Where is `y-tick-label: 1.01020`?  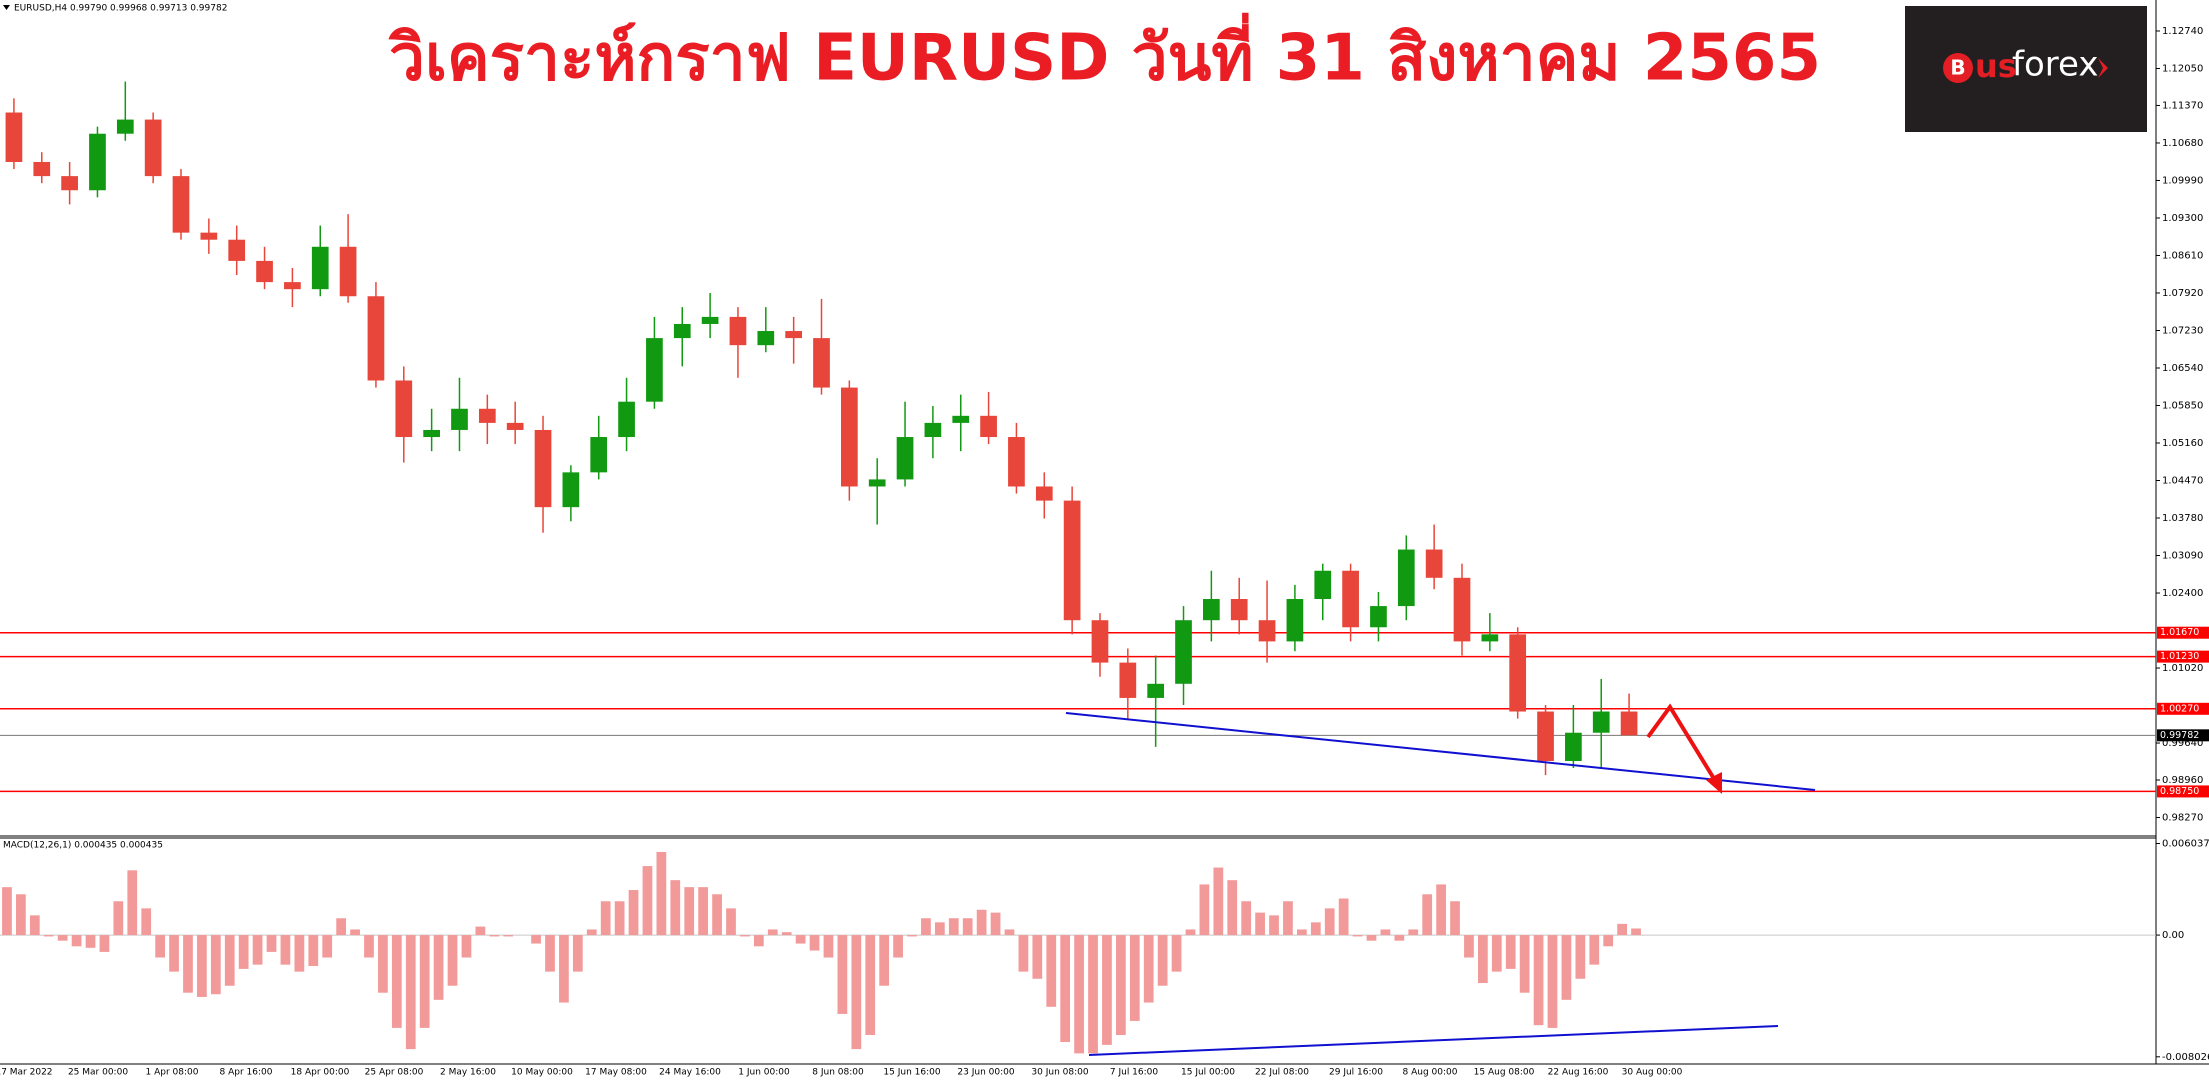
y-tick-label: 1.01020 is located at coordinates (2182, 668).